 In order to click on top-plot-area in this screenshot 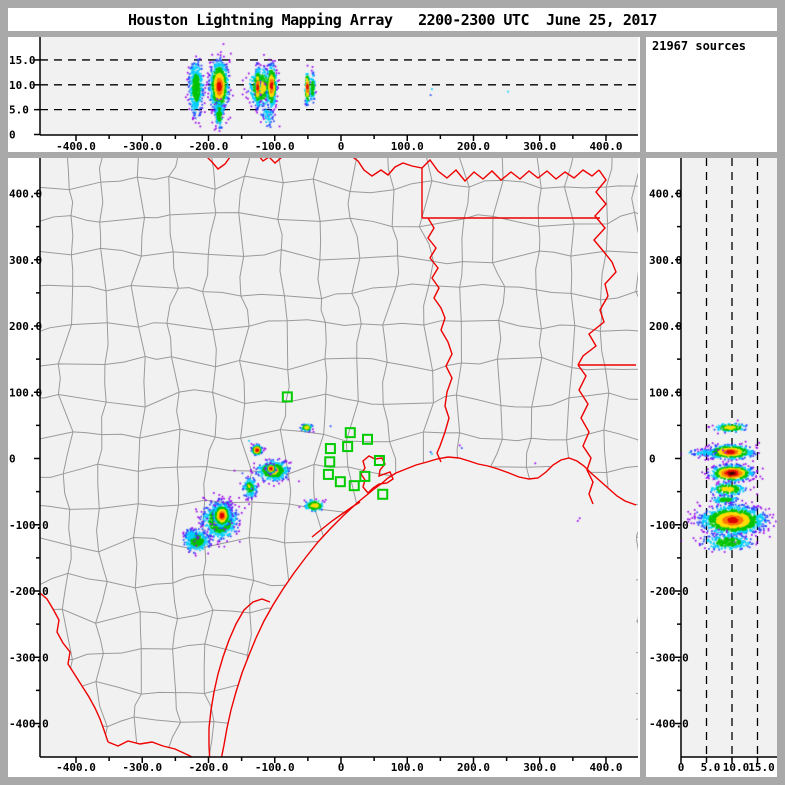, I will do `click(339, 86)`.